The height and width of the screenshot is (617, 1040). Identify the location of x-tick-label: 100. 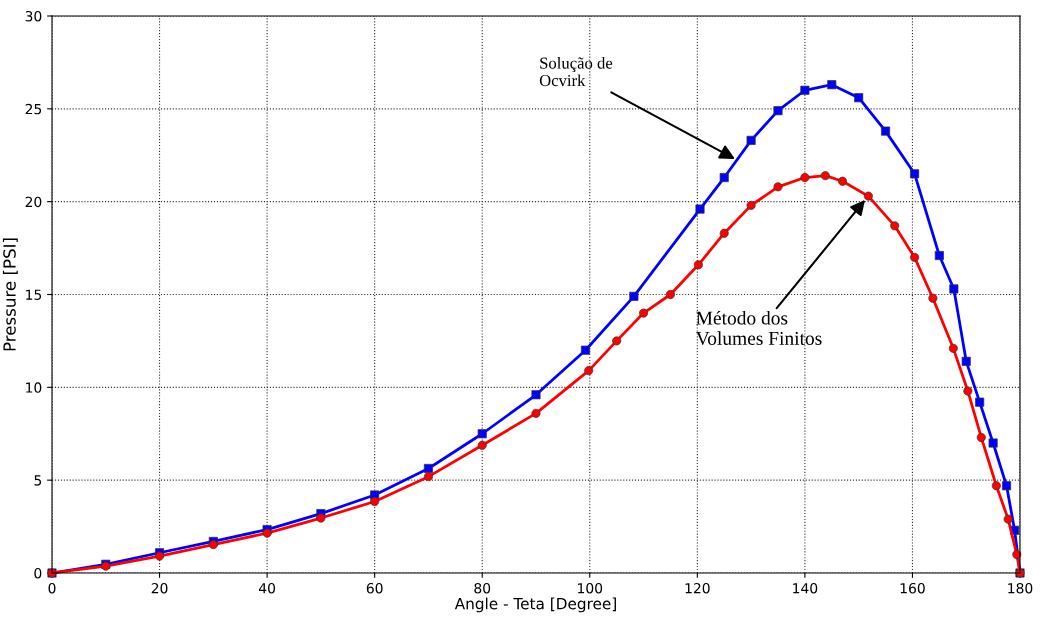
(590, 588).